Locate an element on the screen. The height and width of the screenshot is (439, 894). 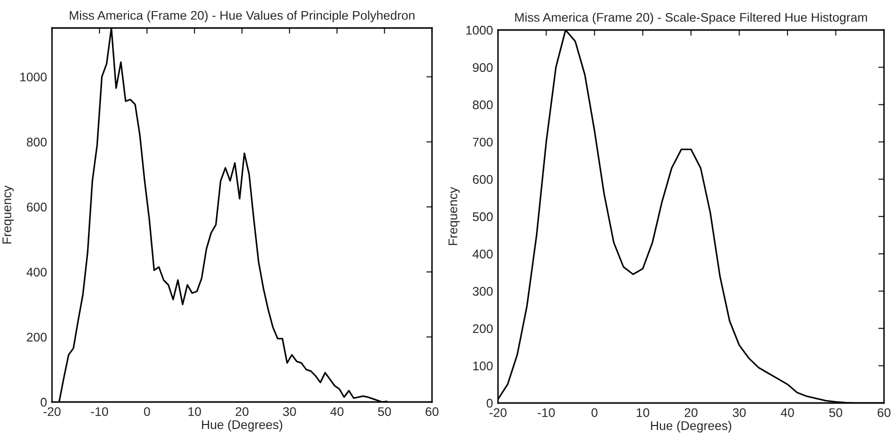
y-tick-label: 700 is located at coordinates (482, 142).